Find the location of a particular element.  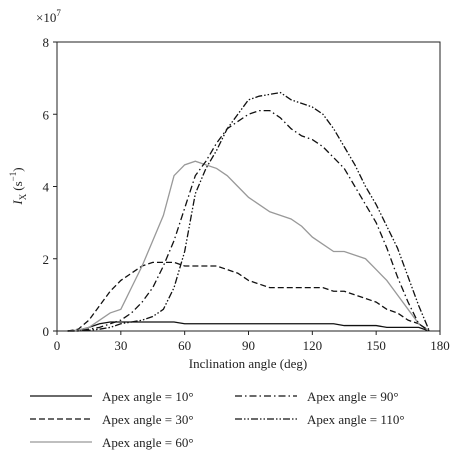

y-label-exponent: −1 is located at coordinates (13, 177).